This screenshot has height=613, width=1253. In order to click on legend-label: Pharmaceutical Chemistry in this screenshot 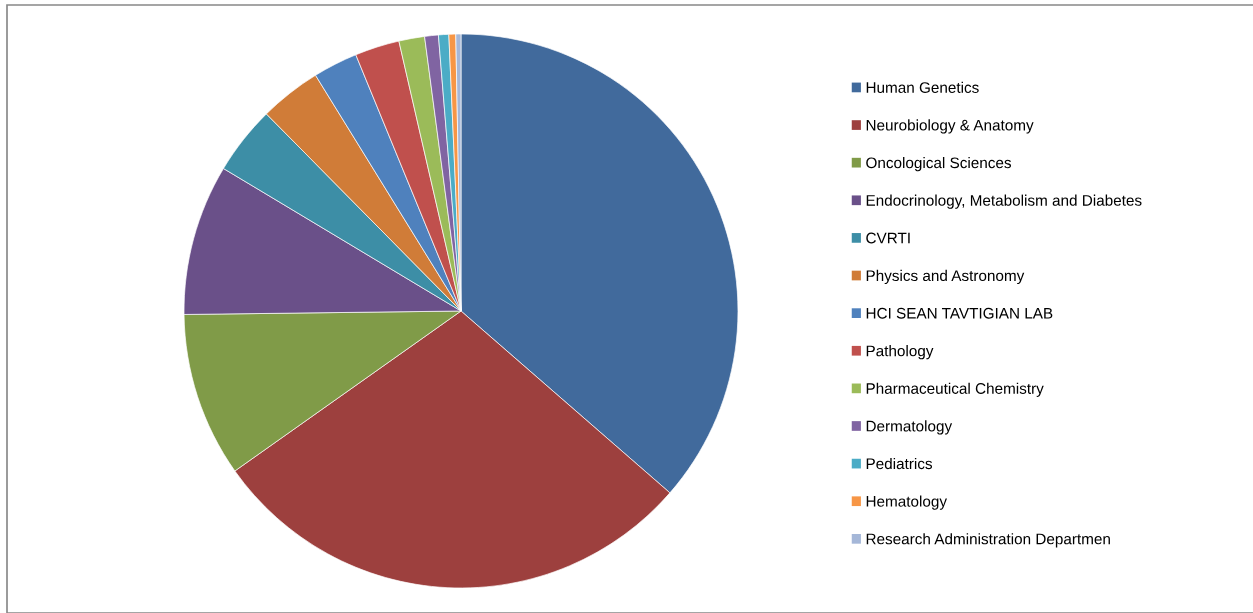, I will do `click(955, 389)`.